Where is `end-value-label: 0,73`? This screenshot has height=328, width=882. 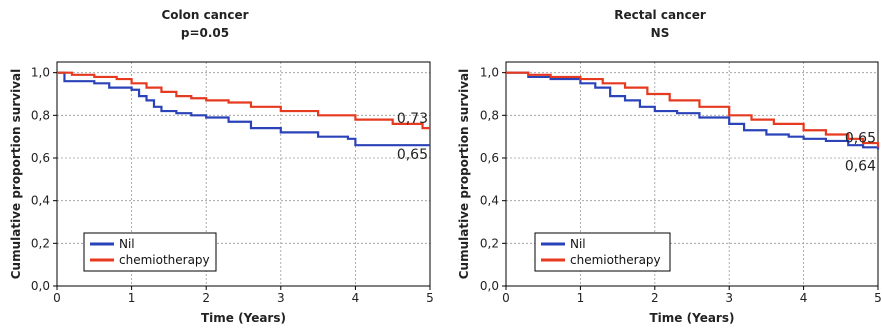
end-value-label: 0,73 is located at coordinates (412, 119).